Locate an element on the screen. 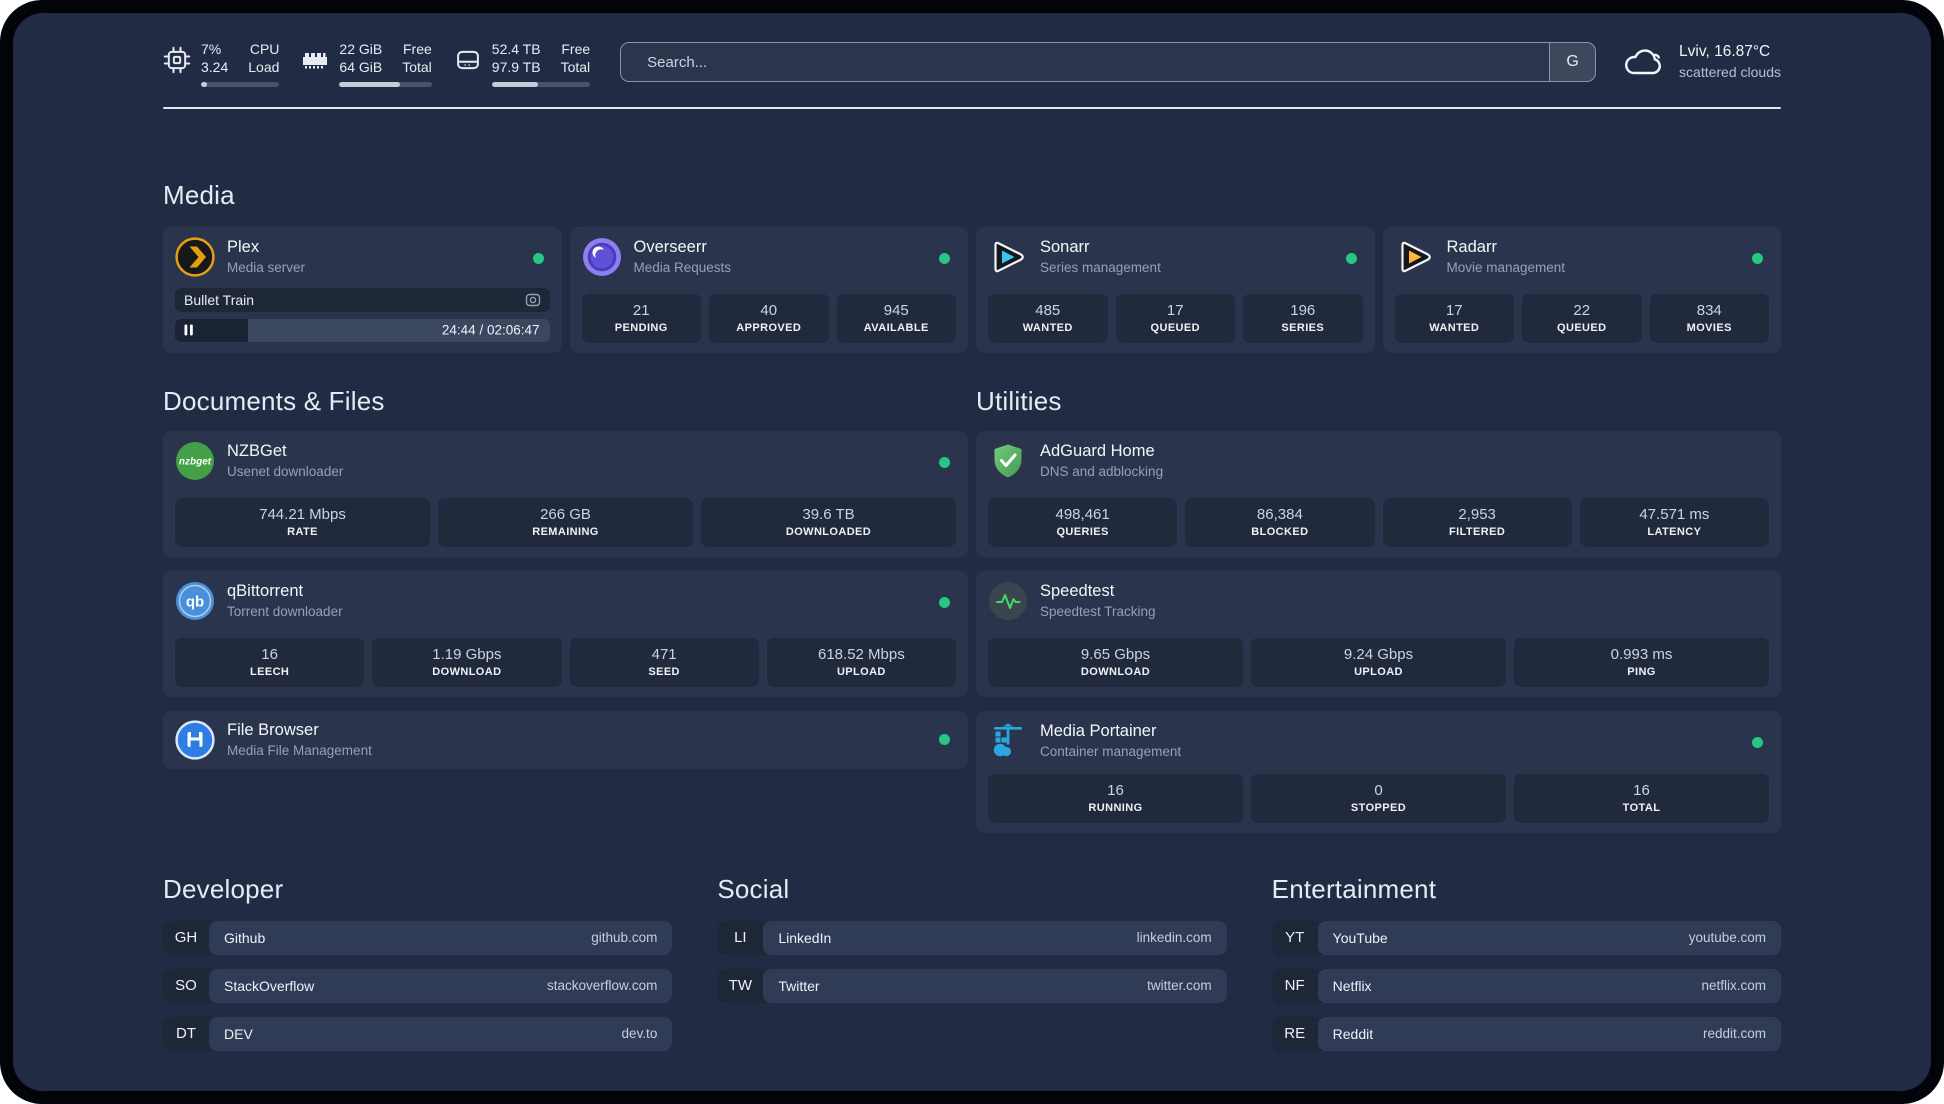  playback-time: 24:44 / 02:06:47 is located at coordinates (490, 330).